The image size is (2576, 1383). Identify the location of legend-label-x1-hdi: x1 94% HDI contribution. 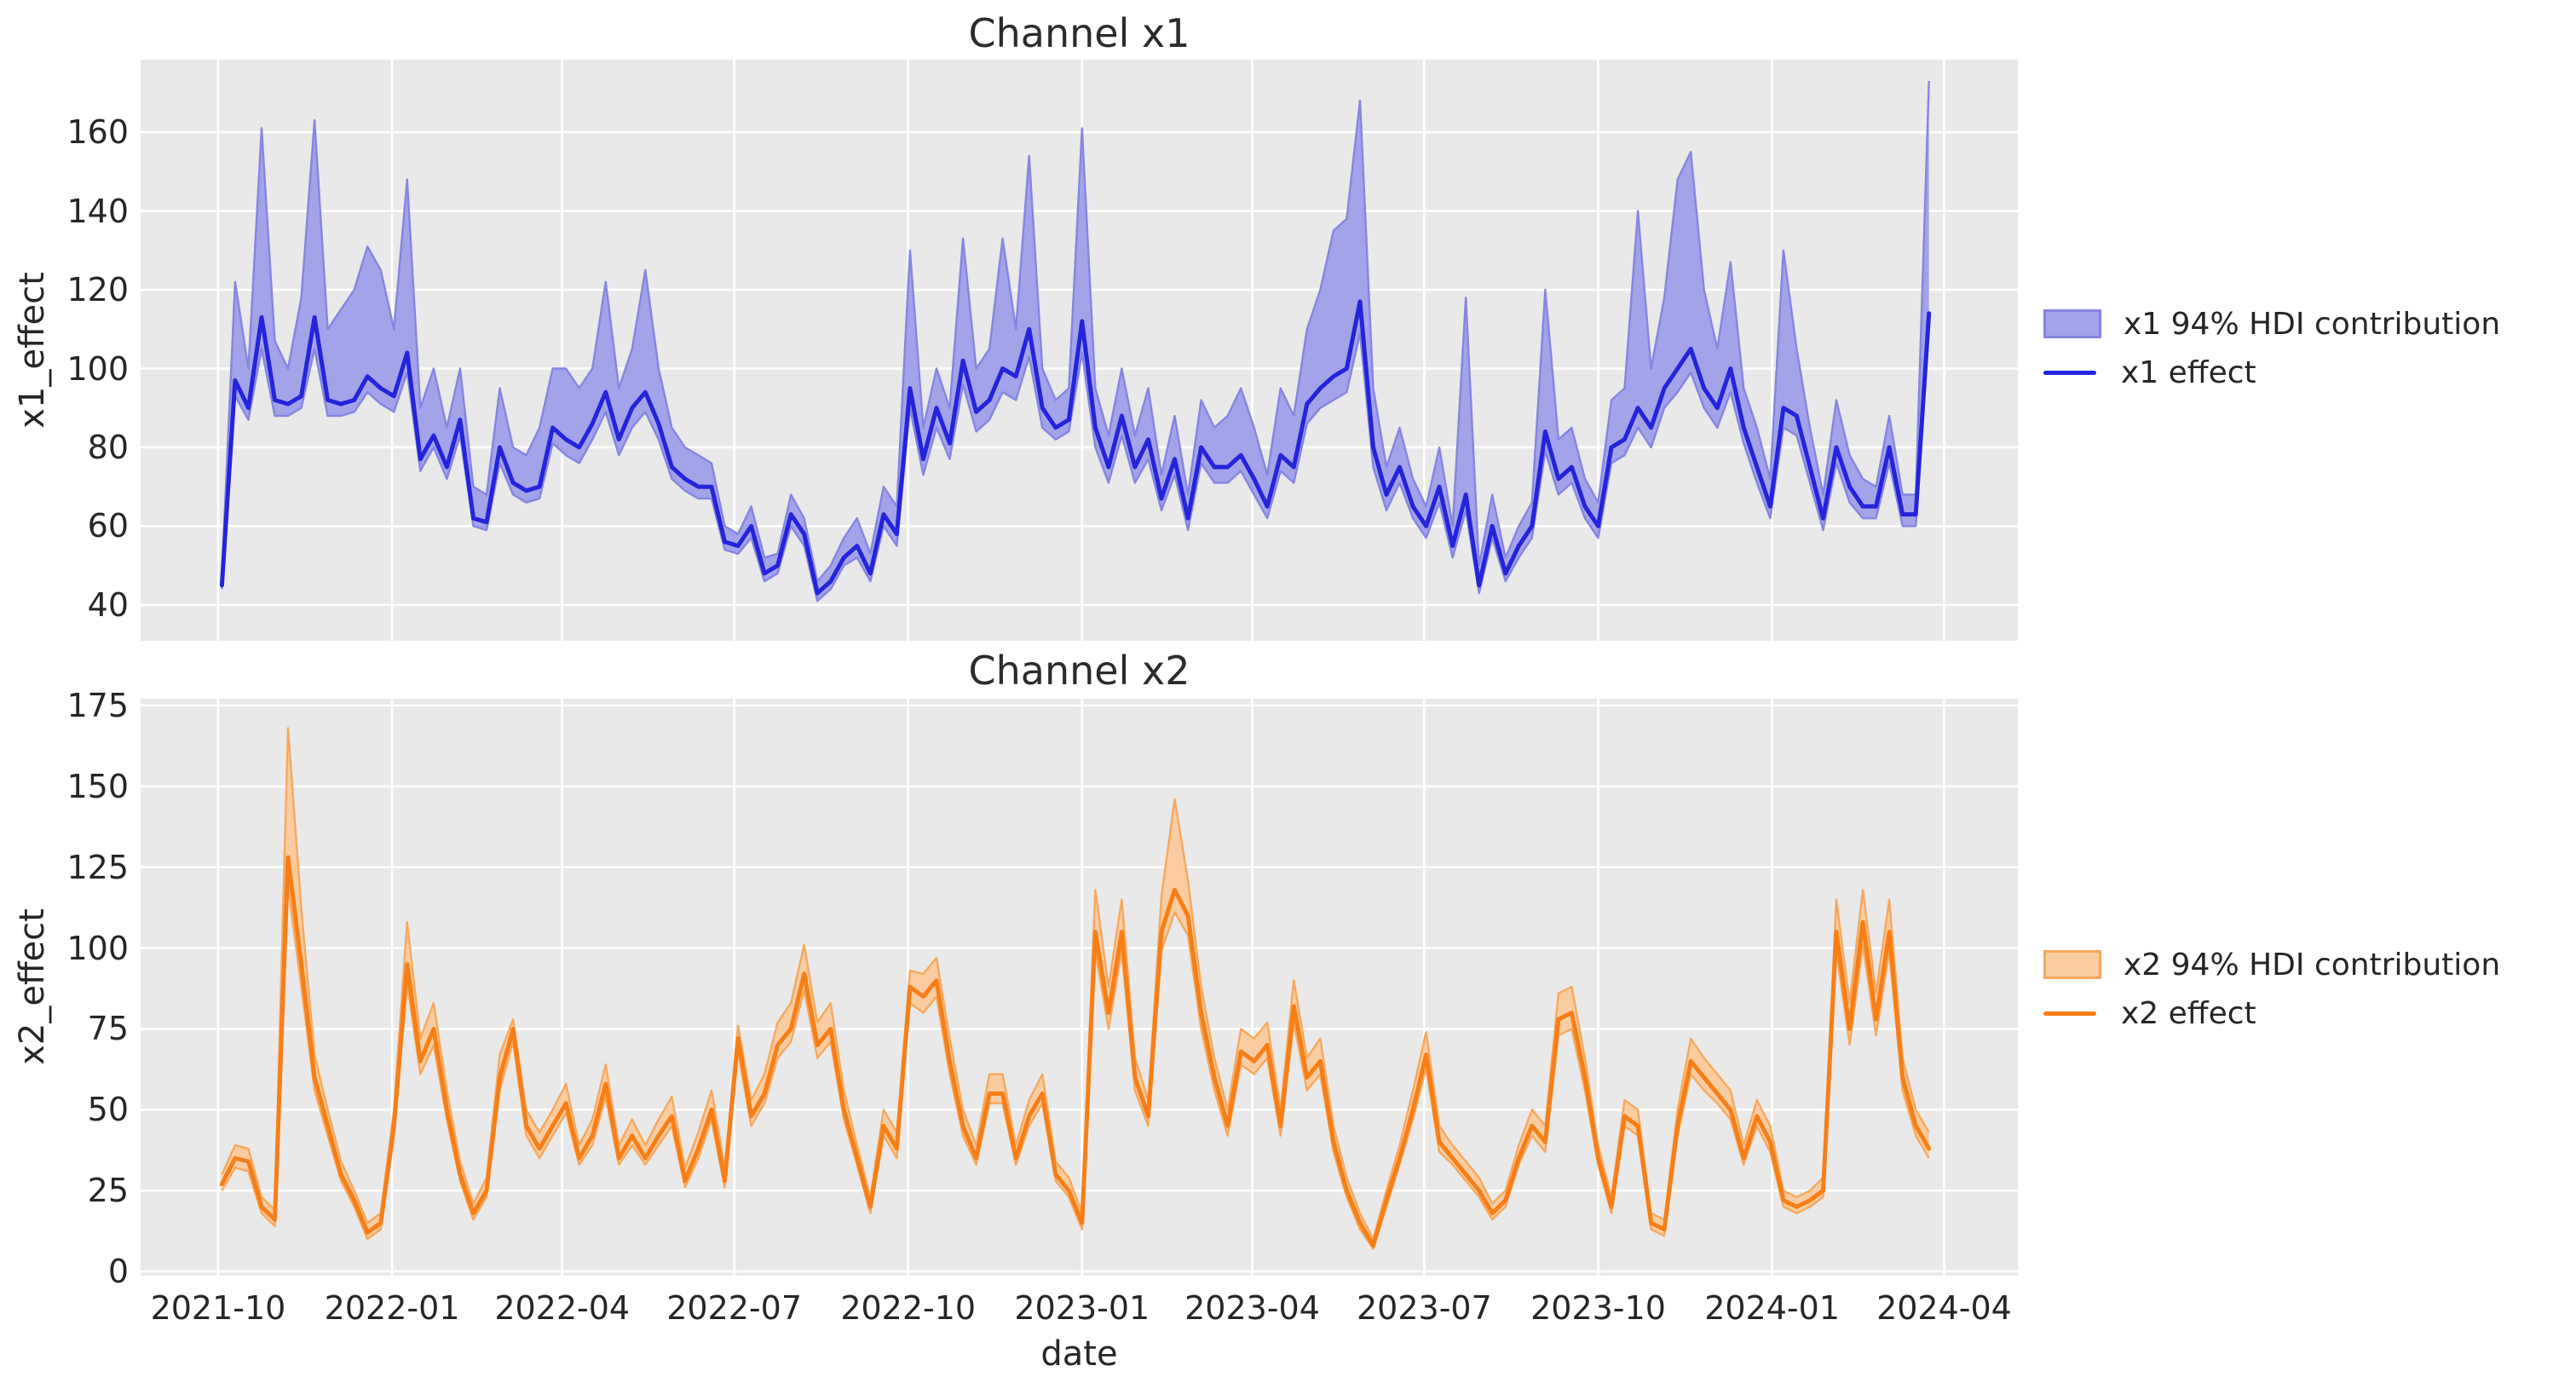
(2312, 324).